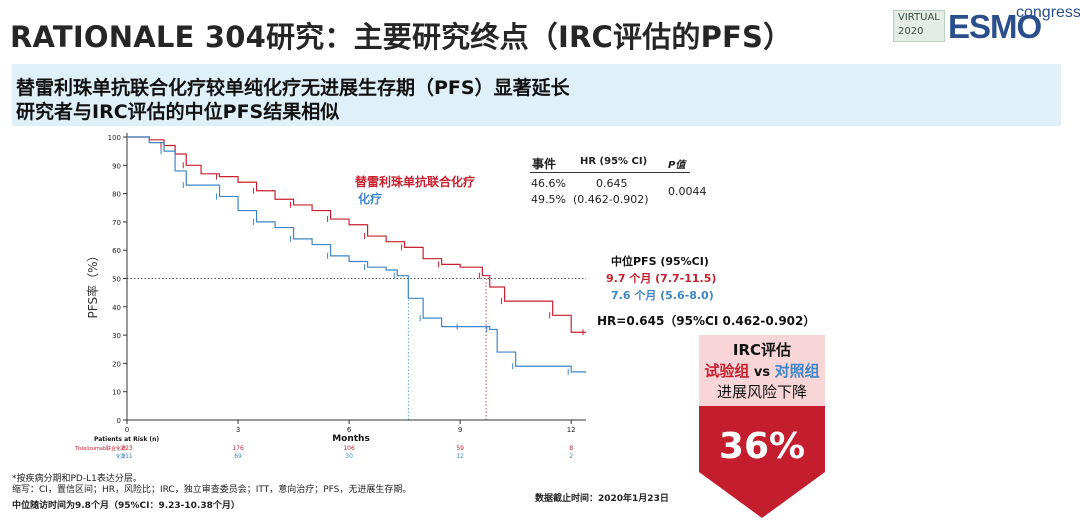 The width and height of the screenshot is (1080, 522). I want to click on irc-vs: vs, so click(762, 372).